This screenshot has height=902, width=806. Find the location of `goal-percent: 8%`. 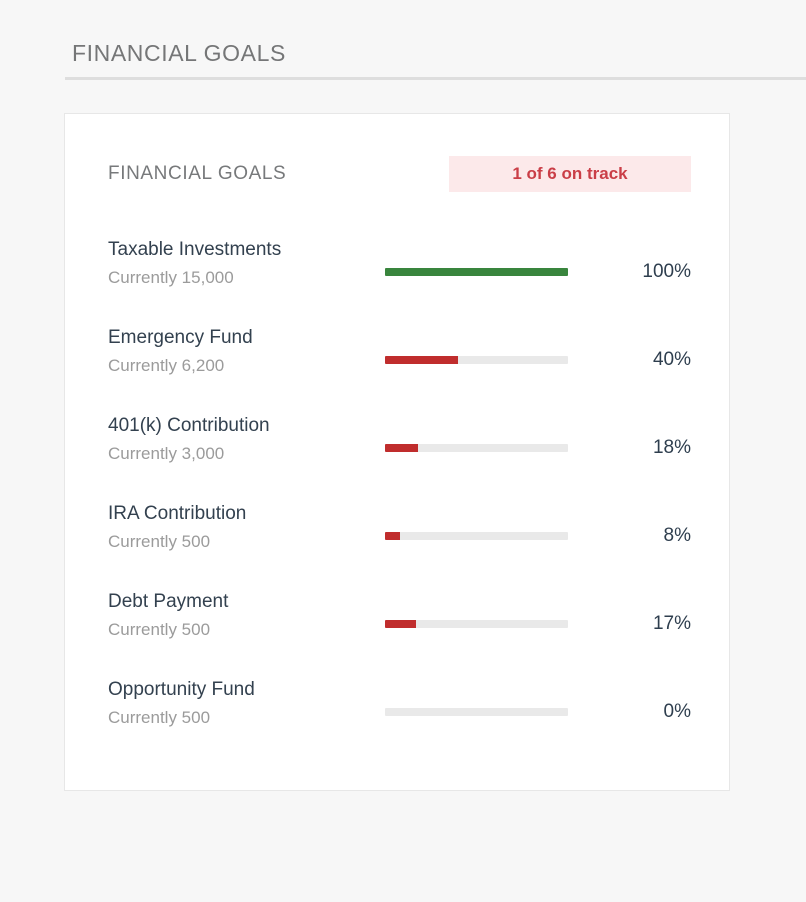

goal-percent: 8% is located at coordinates (677, 535).